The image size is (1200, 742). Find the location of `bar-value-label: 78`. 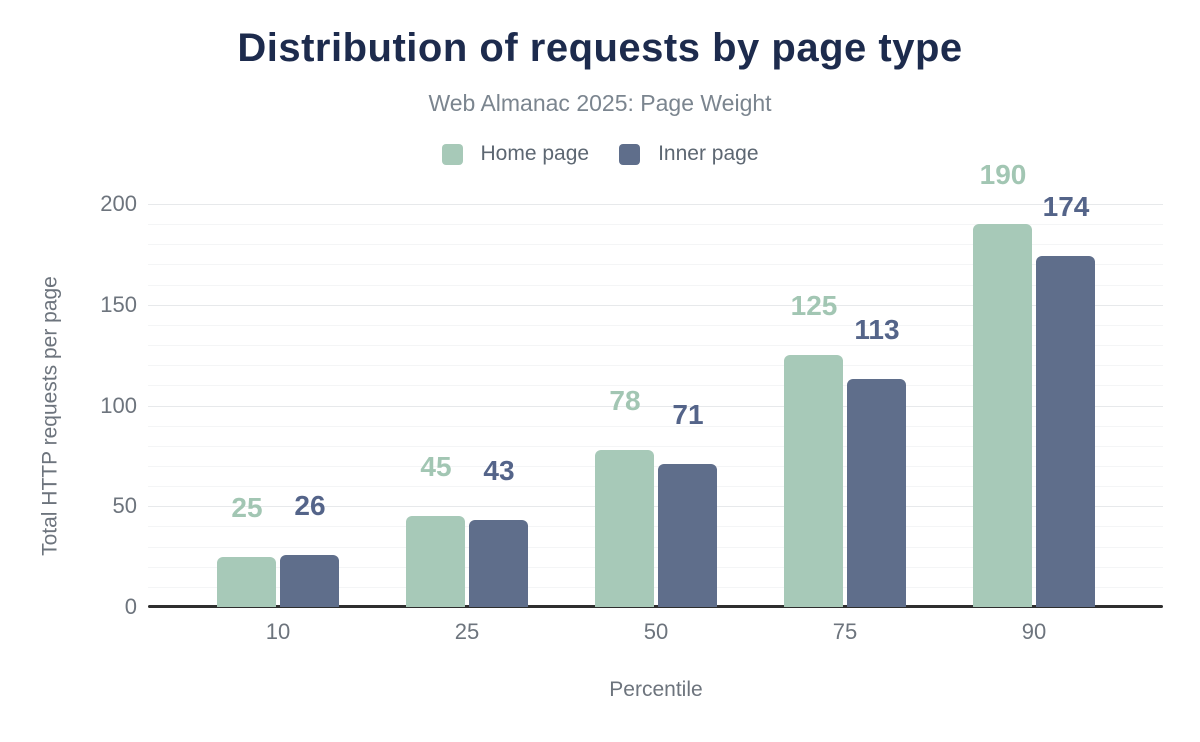

bar-value-label: 78 is located at coordinates (625, 400).